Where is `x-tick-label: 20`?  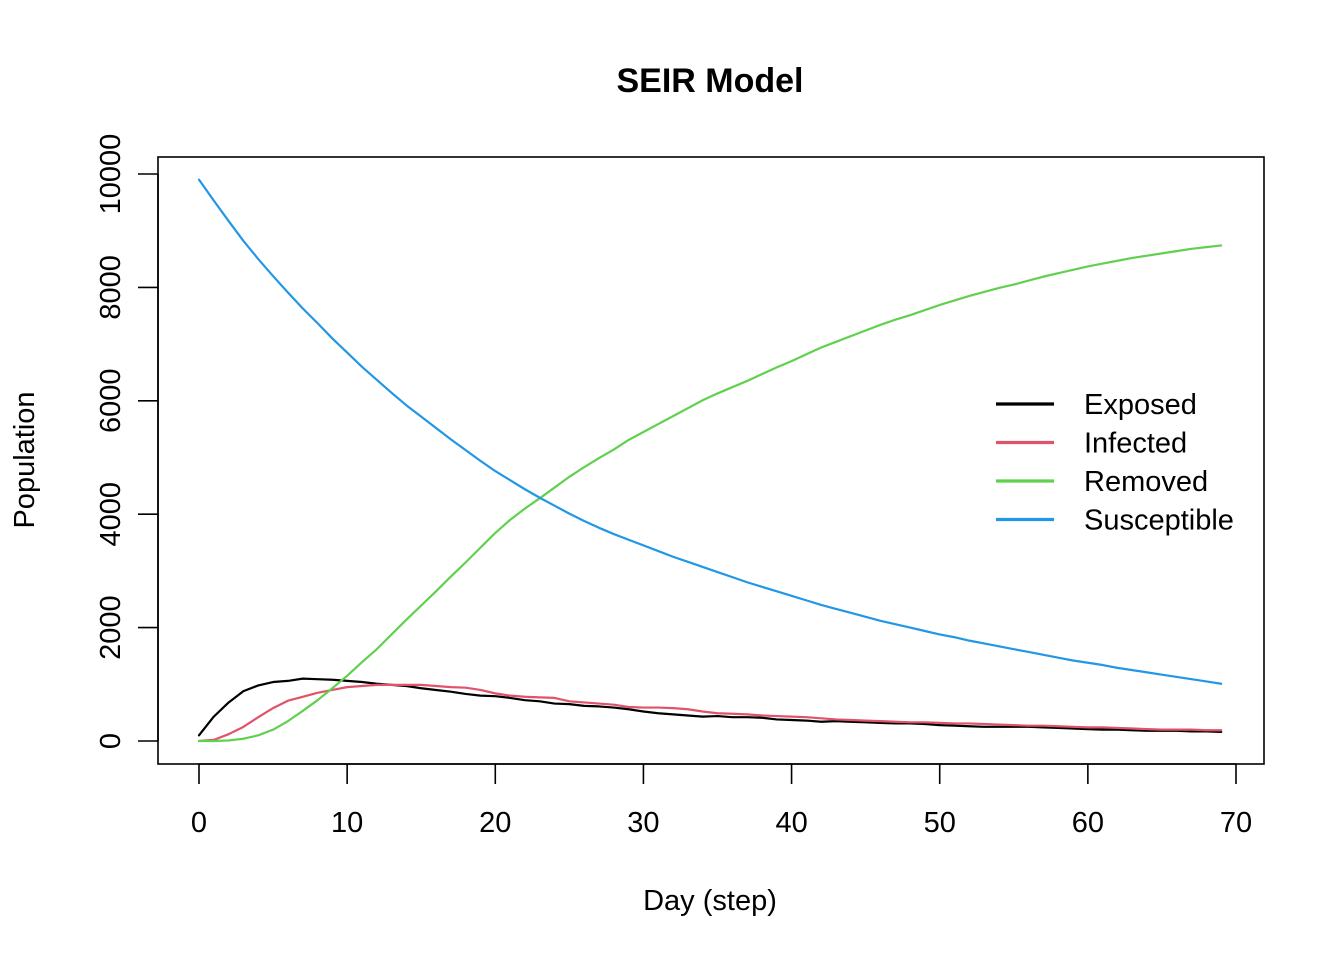 x-tick-label: 20 is located at coordinates (495, 823).